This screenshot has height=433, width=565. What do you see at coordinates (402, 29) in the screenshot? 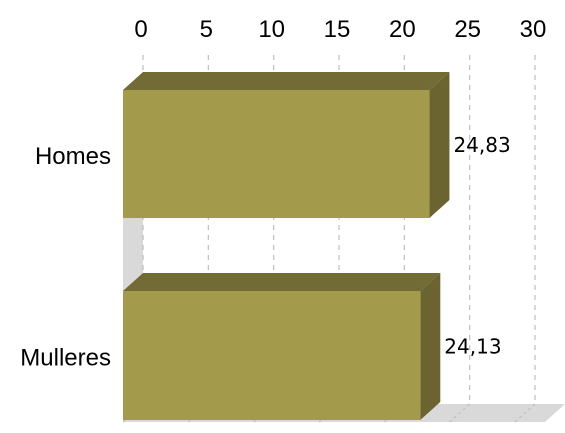
I see `x-tick-label: 20` at bounding box center [402, 29].